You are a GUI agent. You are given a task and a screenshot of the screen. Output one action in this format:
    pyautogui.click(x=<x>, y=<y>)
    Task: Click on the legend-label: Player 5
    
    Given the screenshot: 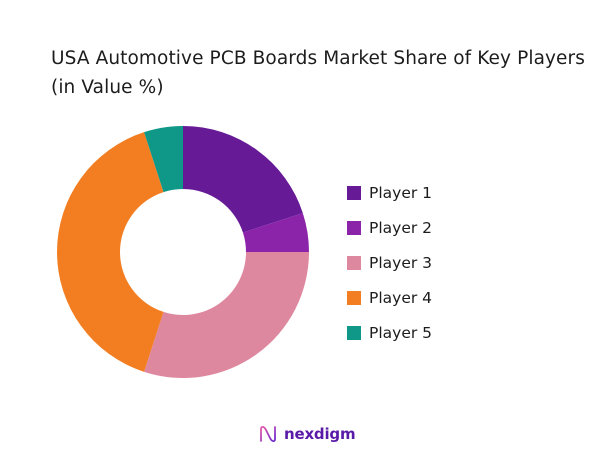 What is the action you would take?
    pyautogui.click(x=401, y=332)
    